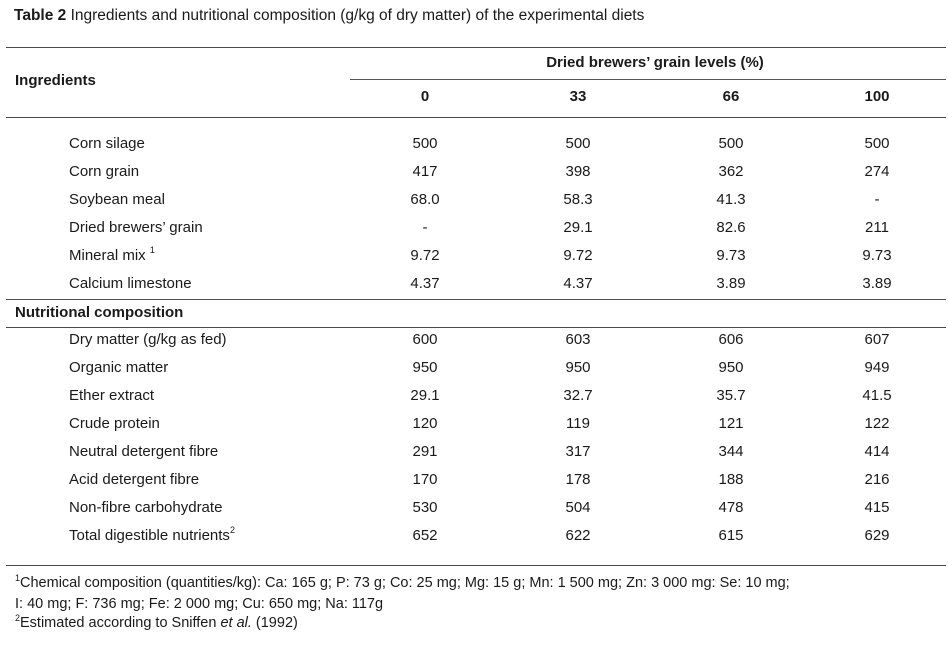 This screenshot has height=651, width=948. I want to click on nutrient-cell: 120, so click(425, 423).